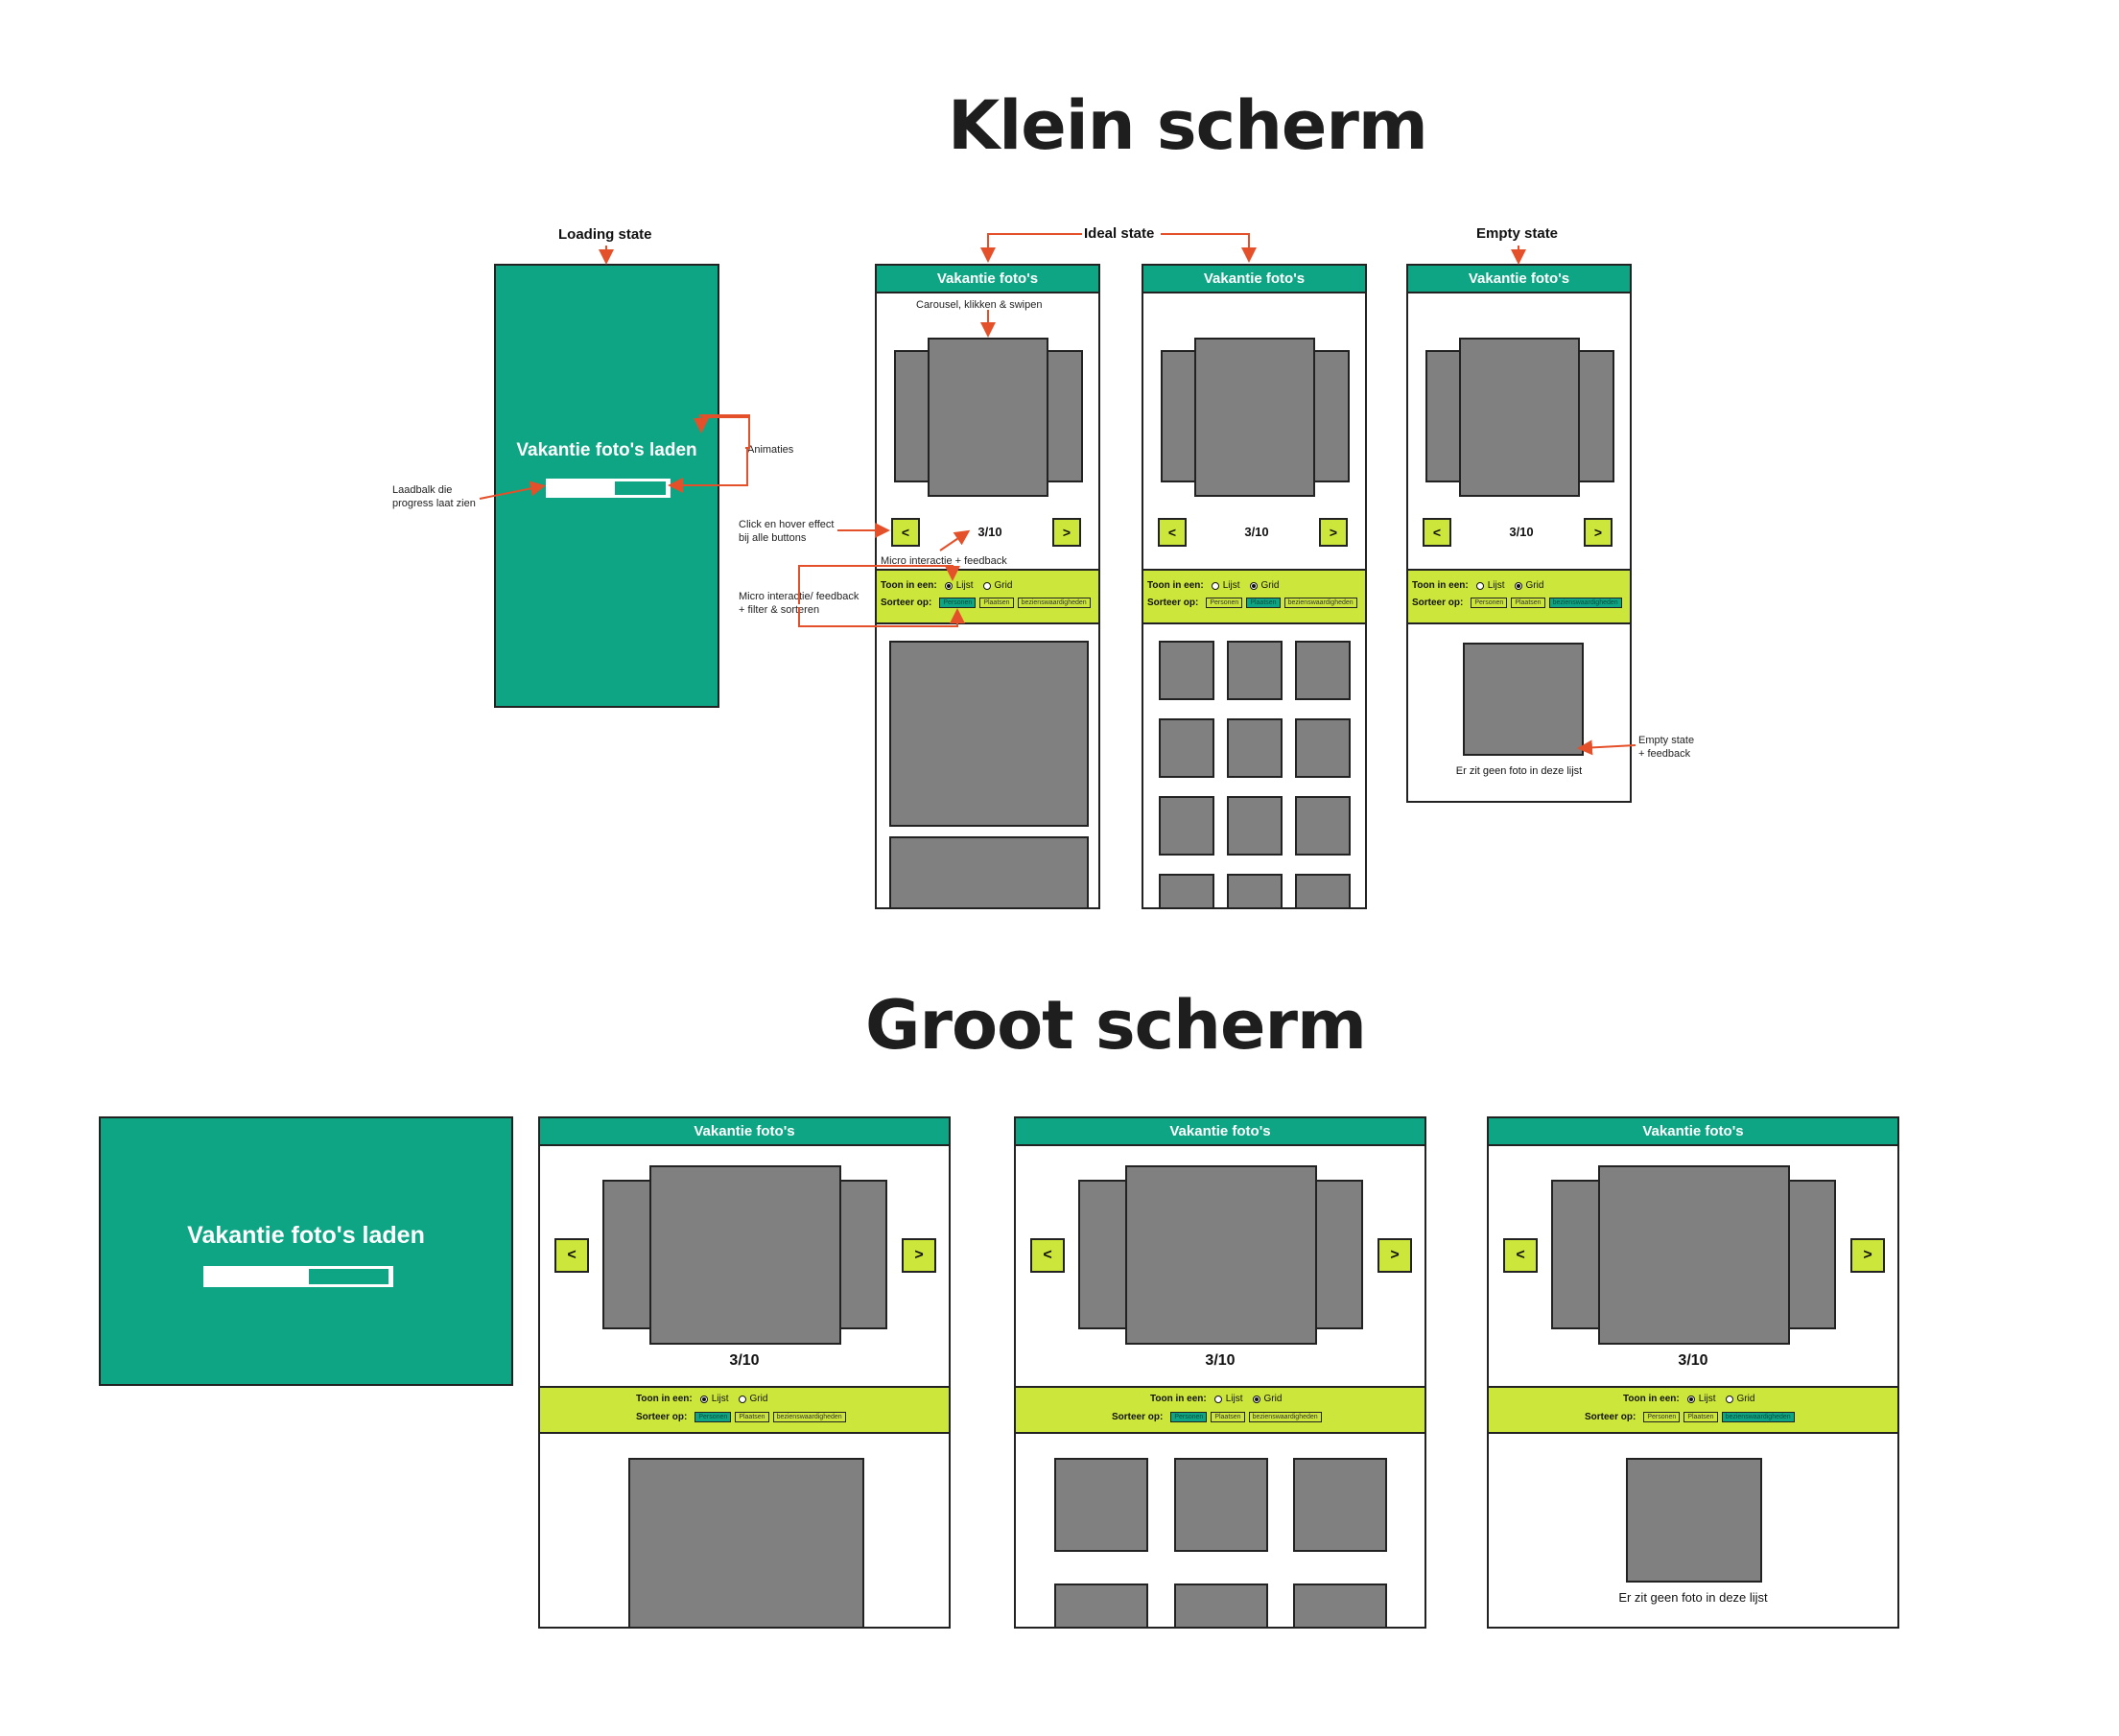 The image size is (2119, 1736). I want to click on note-click-hover-line1: Click en hover effect, so click(787, 524).